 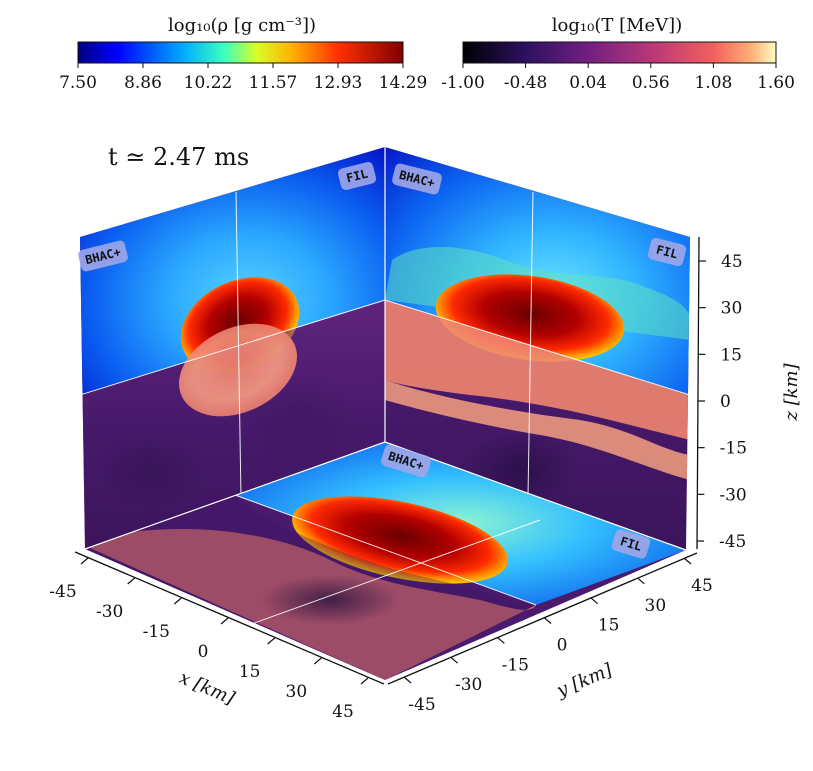 I want to click on z-axis: 45 30 15 0 -15 -30 -45 z [km], so click(x=749, y=394).